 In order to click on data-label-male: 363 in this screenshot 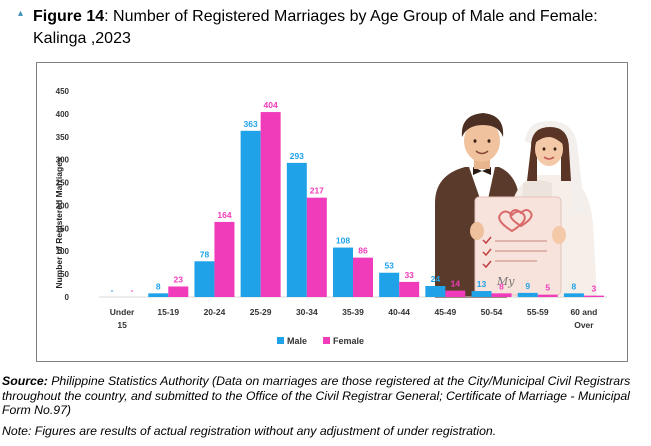, I will do `click(251, 124)`.